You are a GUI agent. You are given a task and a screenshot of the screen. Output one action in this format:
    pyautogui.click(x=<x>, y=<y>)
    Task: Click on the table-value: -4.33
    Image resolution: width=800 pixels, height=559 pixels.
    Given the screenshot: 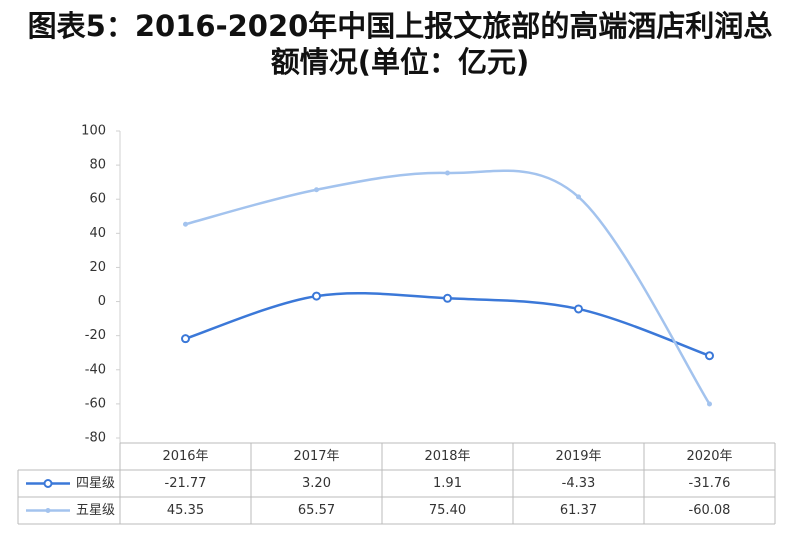 What is the action you would take?
    pyautogui.click(x=579, y=483)
    